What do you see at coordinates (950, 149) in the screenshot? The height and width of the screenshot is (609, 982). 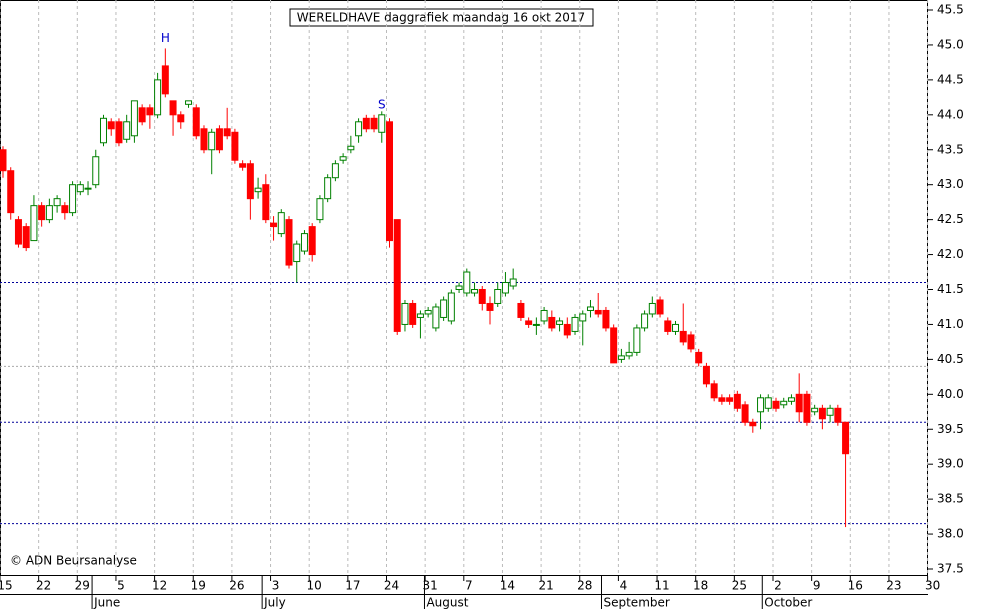 I see `y-tick-label: 43.5` at bounding box center [950, 149].